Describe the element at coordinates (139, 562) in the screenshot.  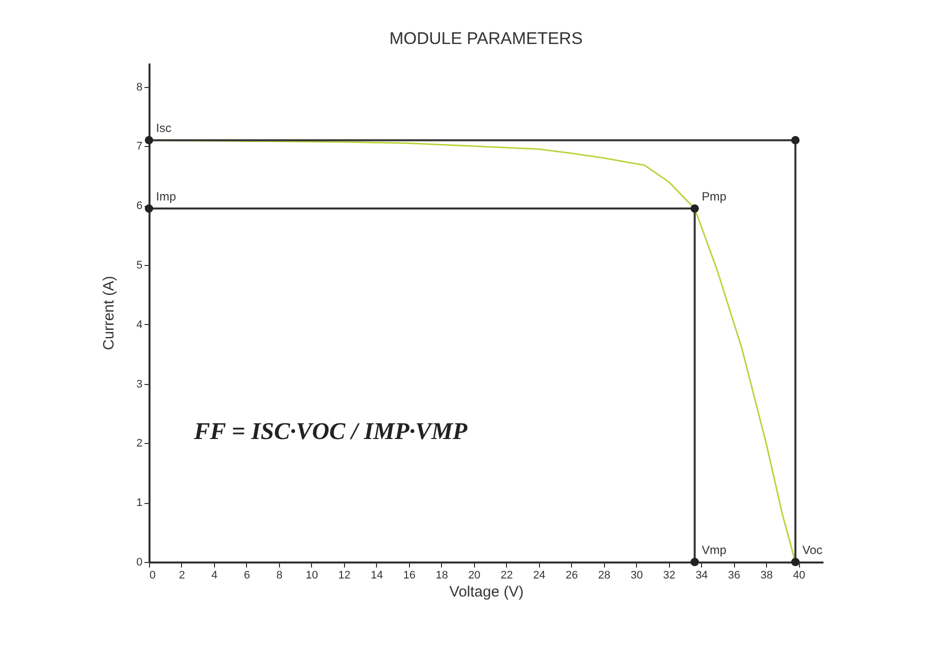
I see `y-tick-label: 0` at that location.